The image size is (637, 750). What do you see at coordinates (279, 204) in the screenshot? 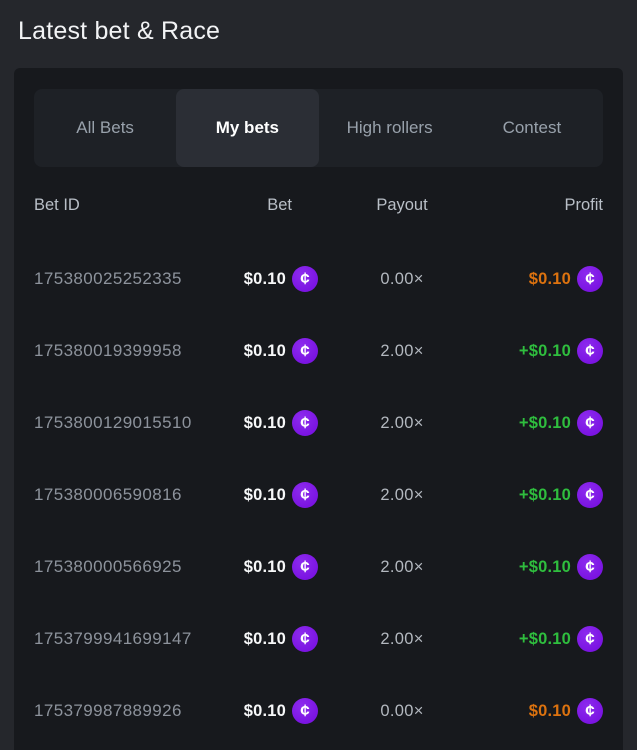
I see `col-header-bet: Bet` at bounding box center [279, 204].